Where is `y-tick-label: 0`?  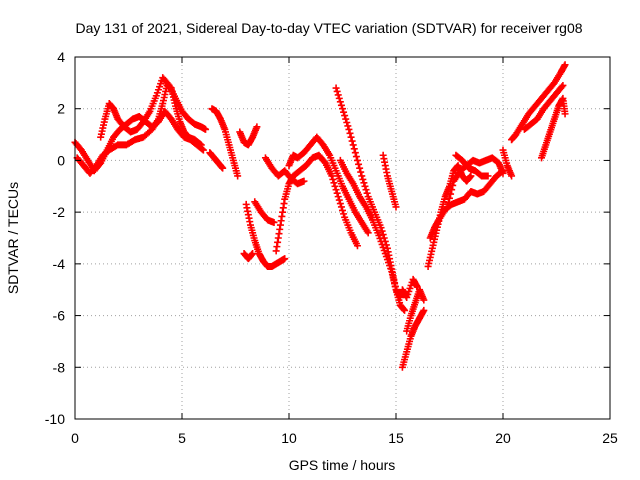 y-tick-label: 0 is located at coordinates (61, 160).